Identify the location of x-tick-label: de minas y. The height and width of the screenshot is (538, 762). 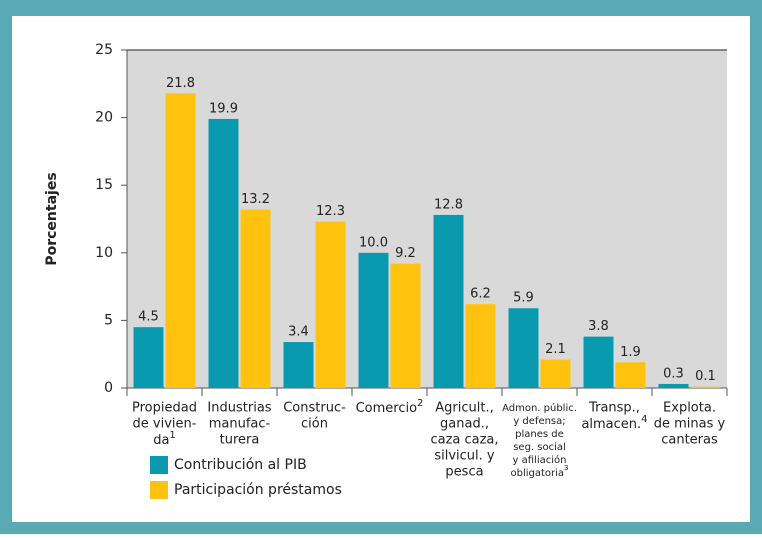
(690, 424).